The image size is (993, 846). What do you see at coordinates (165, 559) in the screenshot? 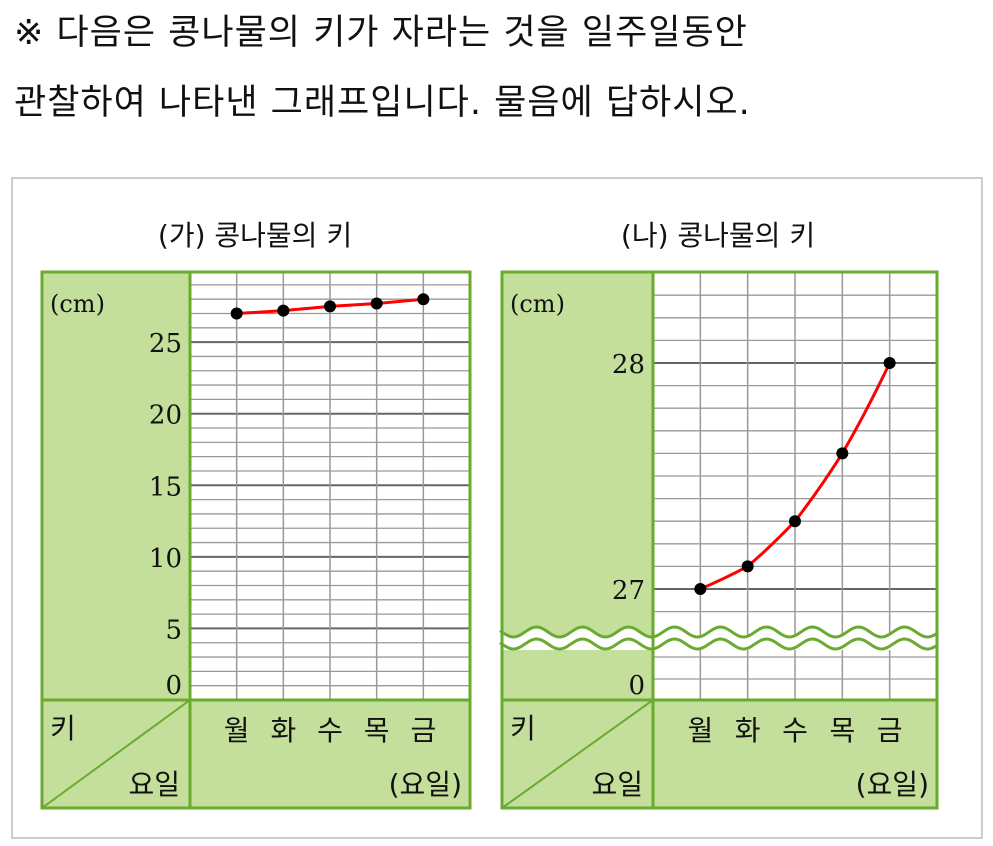
I see `y-tick-label: 10` at bounding box center [165, 559].